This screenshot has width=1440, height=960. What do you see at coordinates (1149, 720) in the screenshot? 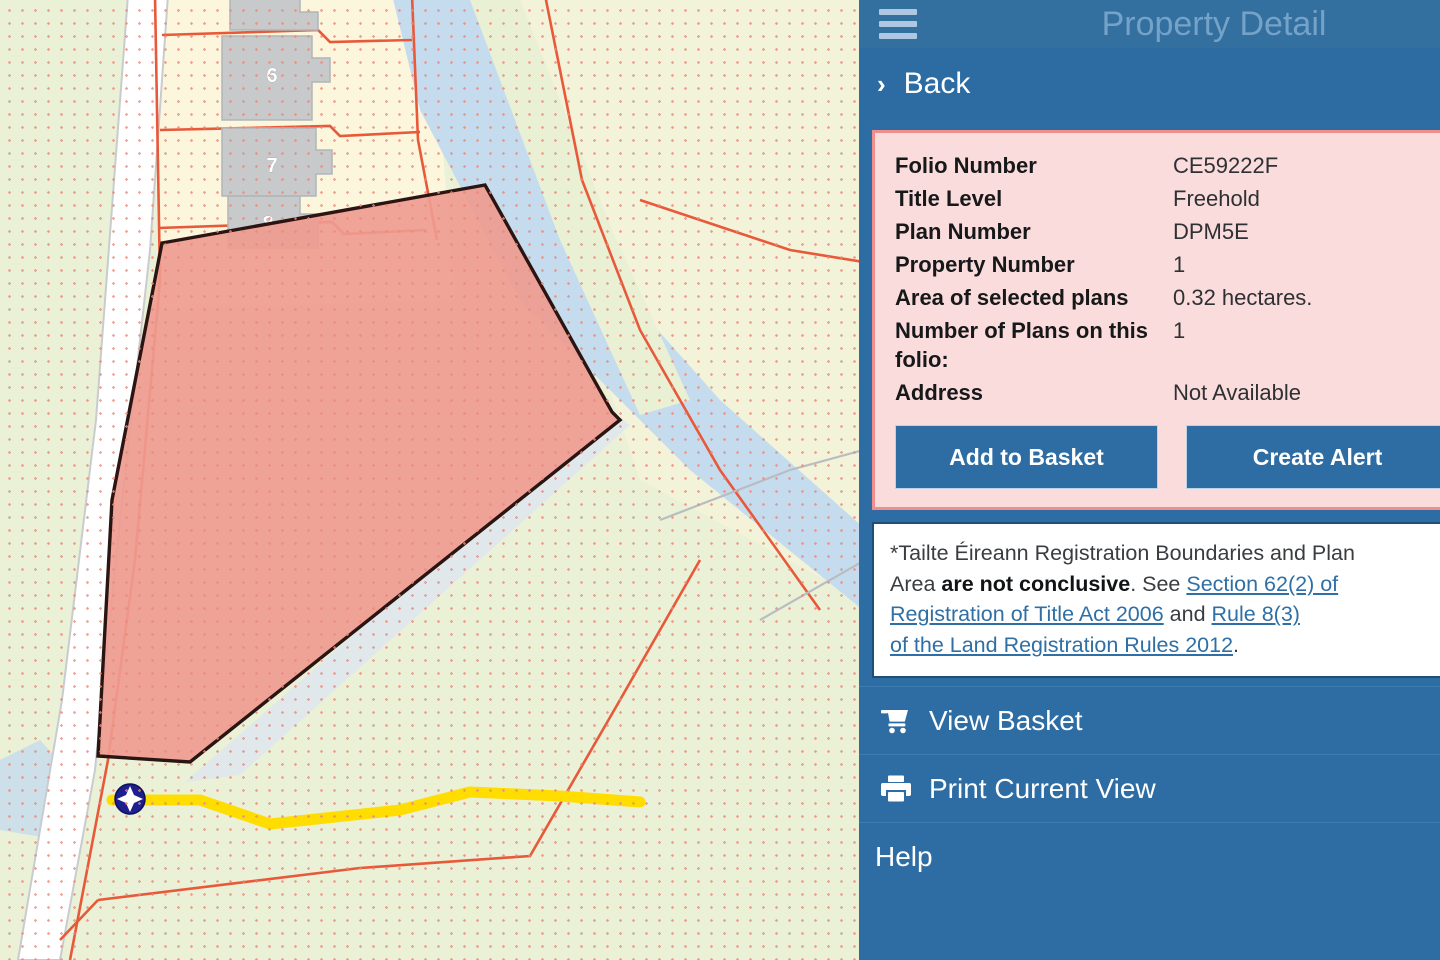
I see `menu-item-view-basket: View Basket` at bounding box center [1149, 720].